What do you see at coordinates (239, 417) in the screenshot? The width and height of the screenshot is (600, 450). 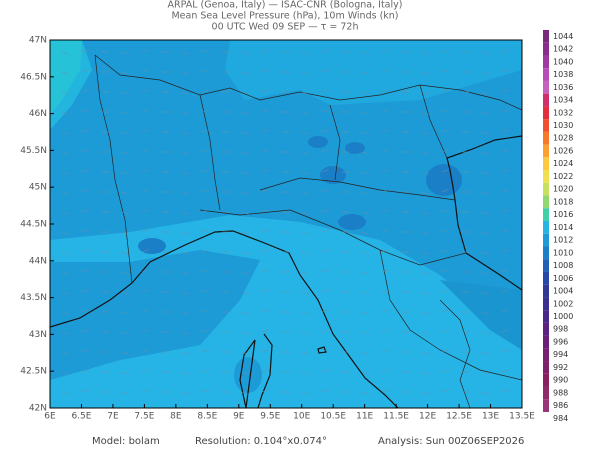 I see `lon-label: 9E` at bounding box center [239, 417].